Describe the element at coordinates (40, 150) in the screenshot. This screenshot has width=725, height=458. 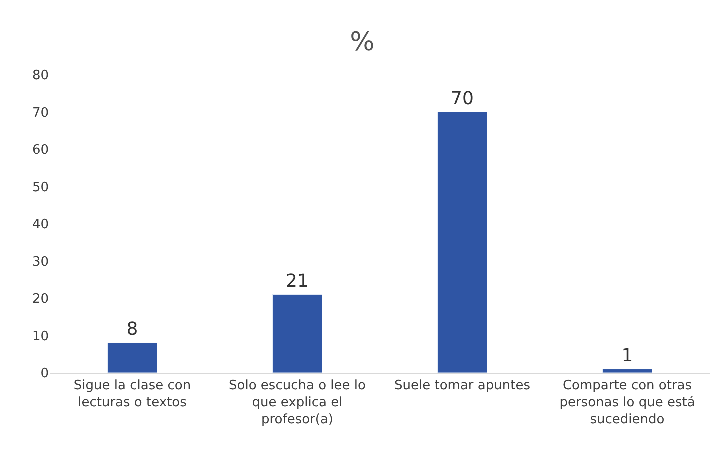
I see `y-tick-label: 60` at that location.